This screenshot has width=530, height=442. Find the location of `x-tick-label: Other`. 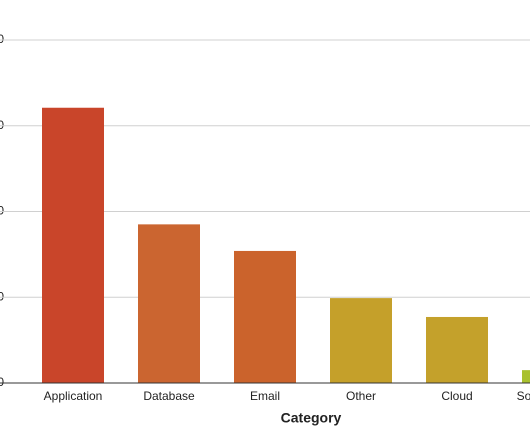

x-tick-label: Other is located at coordinates (361, 396).